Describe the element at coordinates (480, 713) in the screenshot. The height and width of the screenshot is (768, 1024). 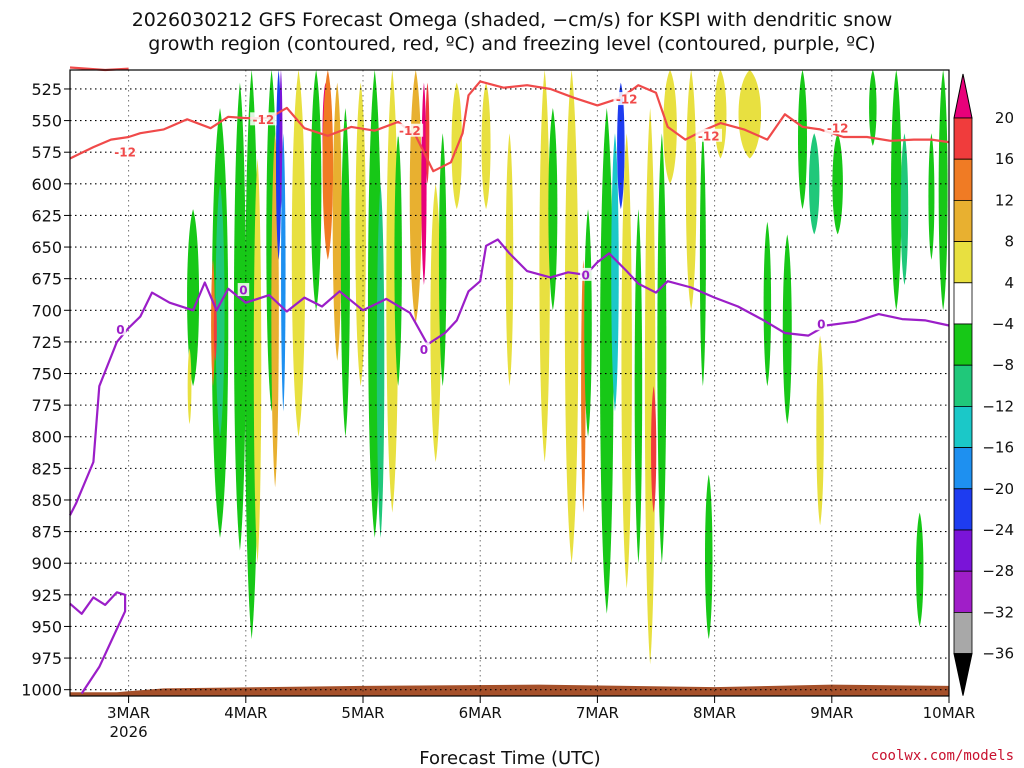
I see `x-tick-label: 6MAR` at that location.